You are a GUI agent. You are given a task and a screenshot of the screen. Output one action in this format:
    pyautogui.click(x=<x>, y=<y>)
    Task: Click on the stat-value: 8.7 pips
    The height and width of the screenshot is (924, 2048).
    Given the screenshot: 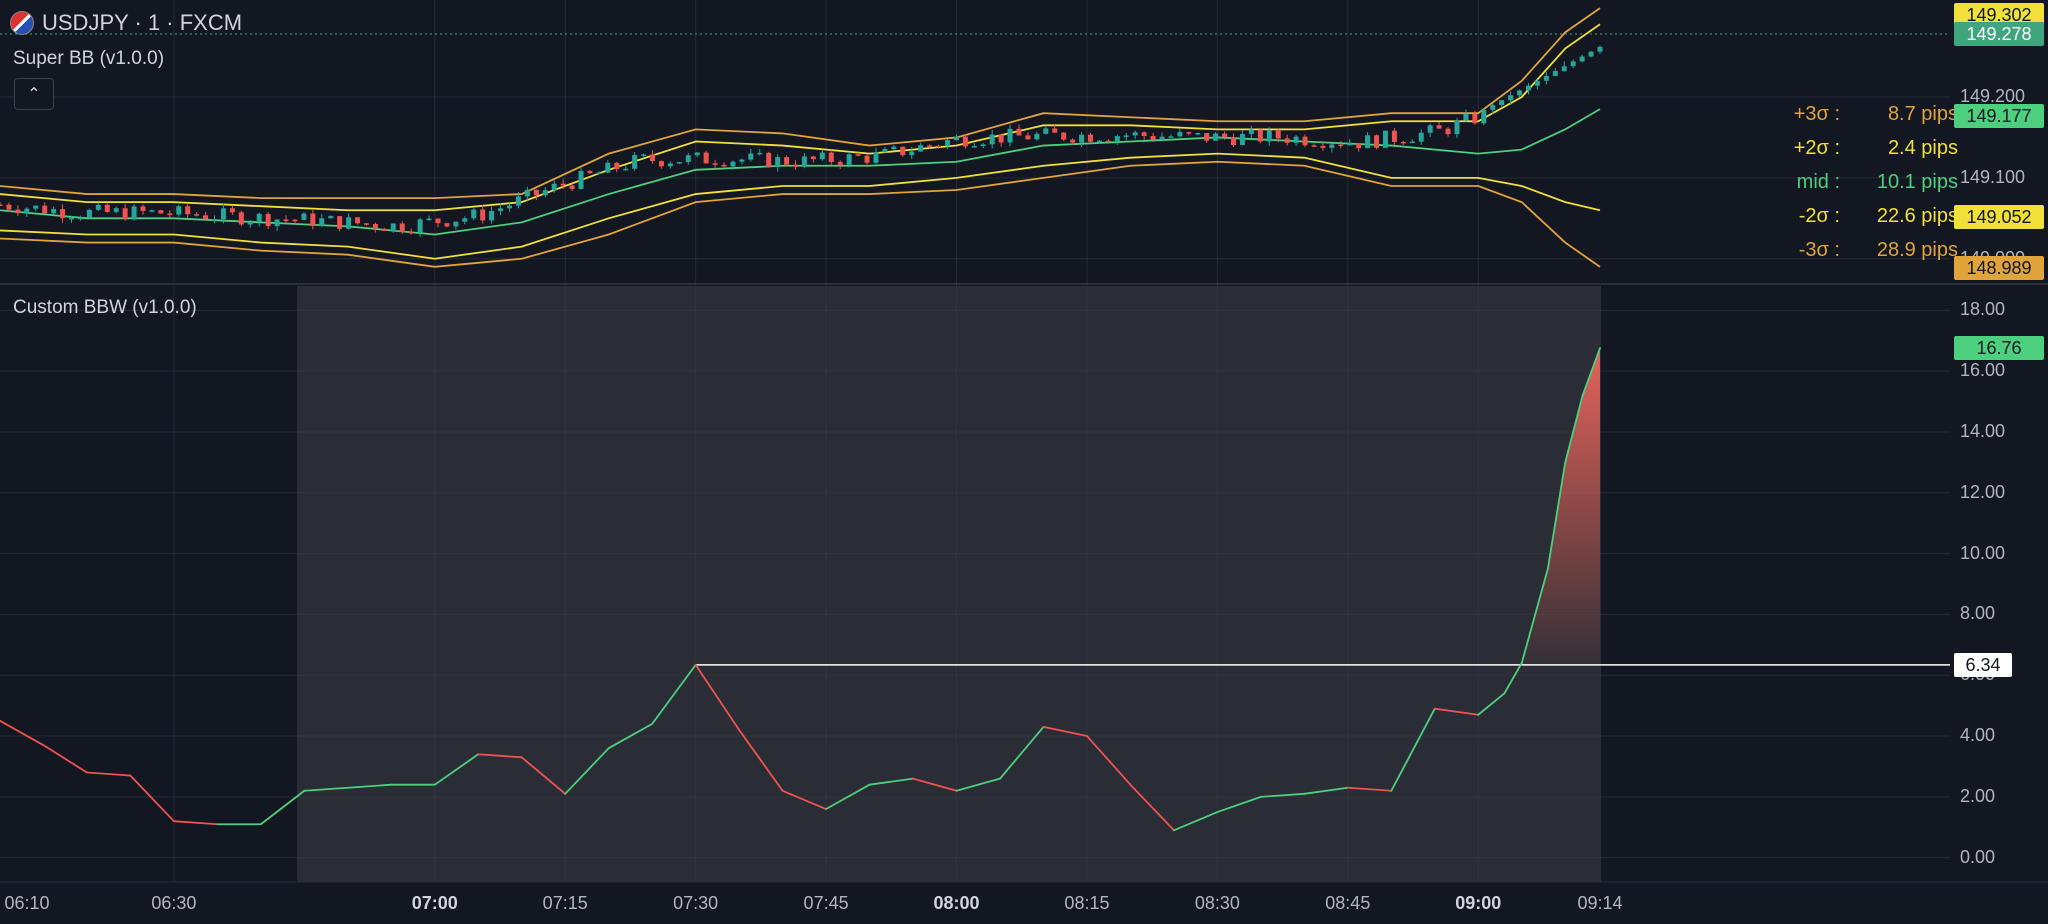 What is the action you would take?
    pyautogui.click(x=1922, y=114)
    